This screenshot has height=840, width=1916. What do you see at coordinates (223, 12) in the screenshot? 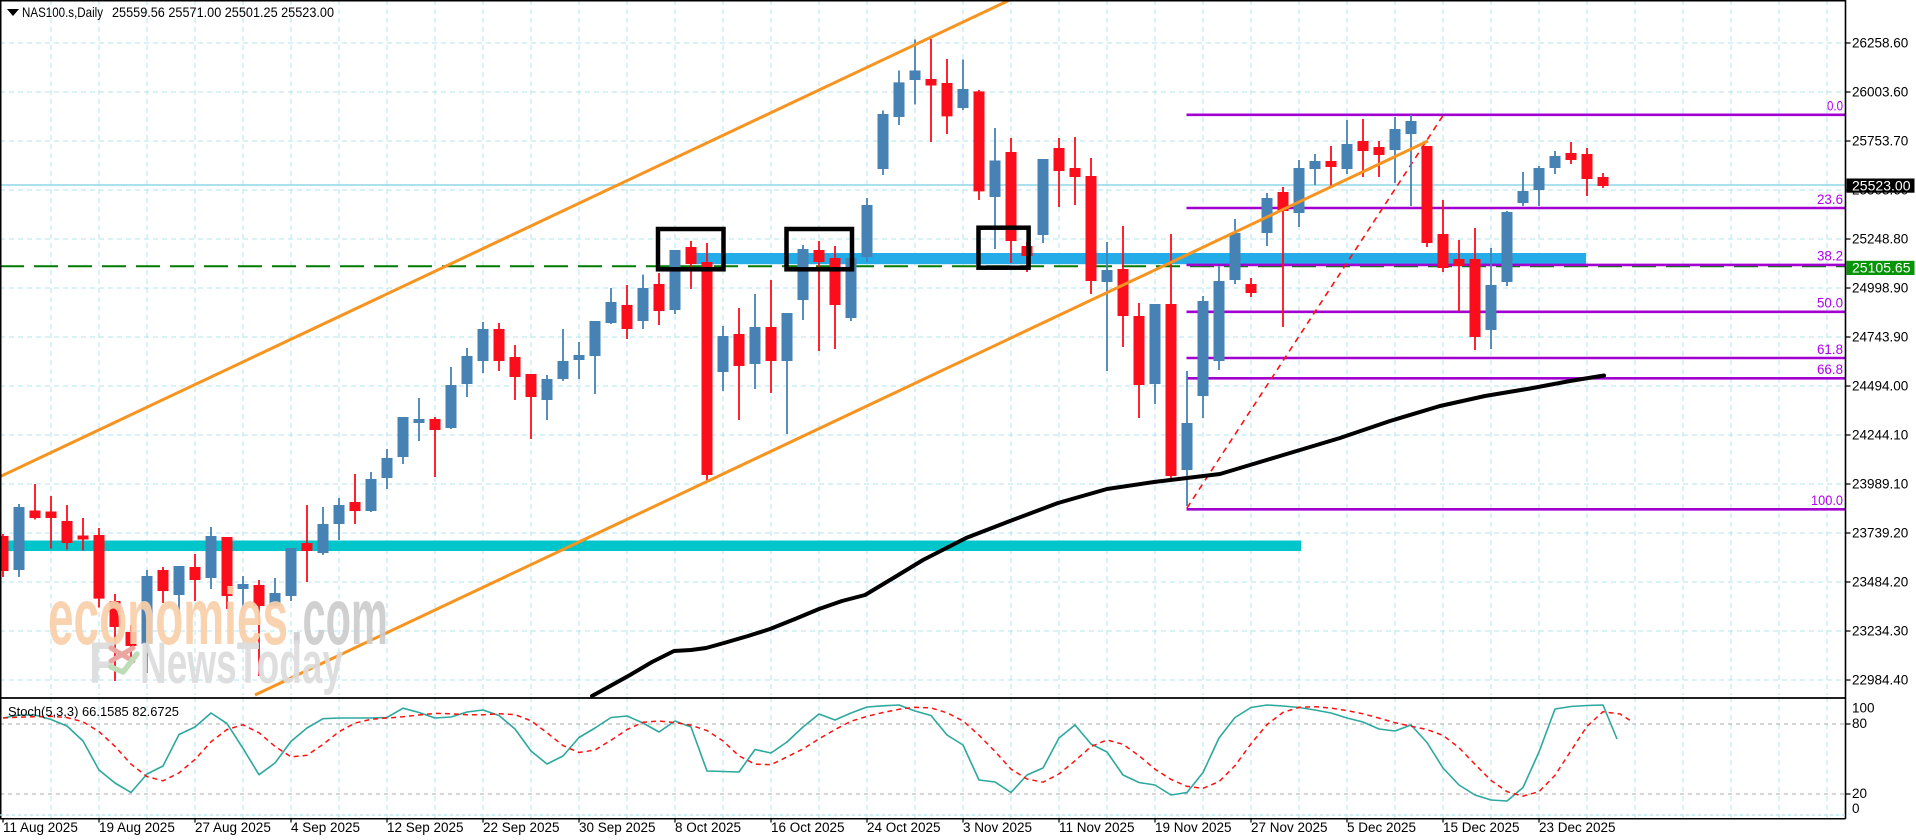
I see `svg-text:25559.56 25571.00 25501.25 255: 25559.56 25571.00 25501.25 25523.00` at bounding box center [223, 12].